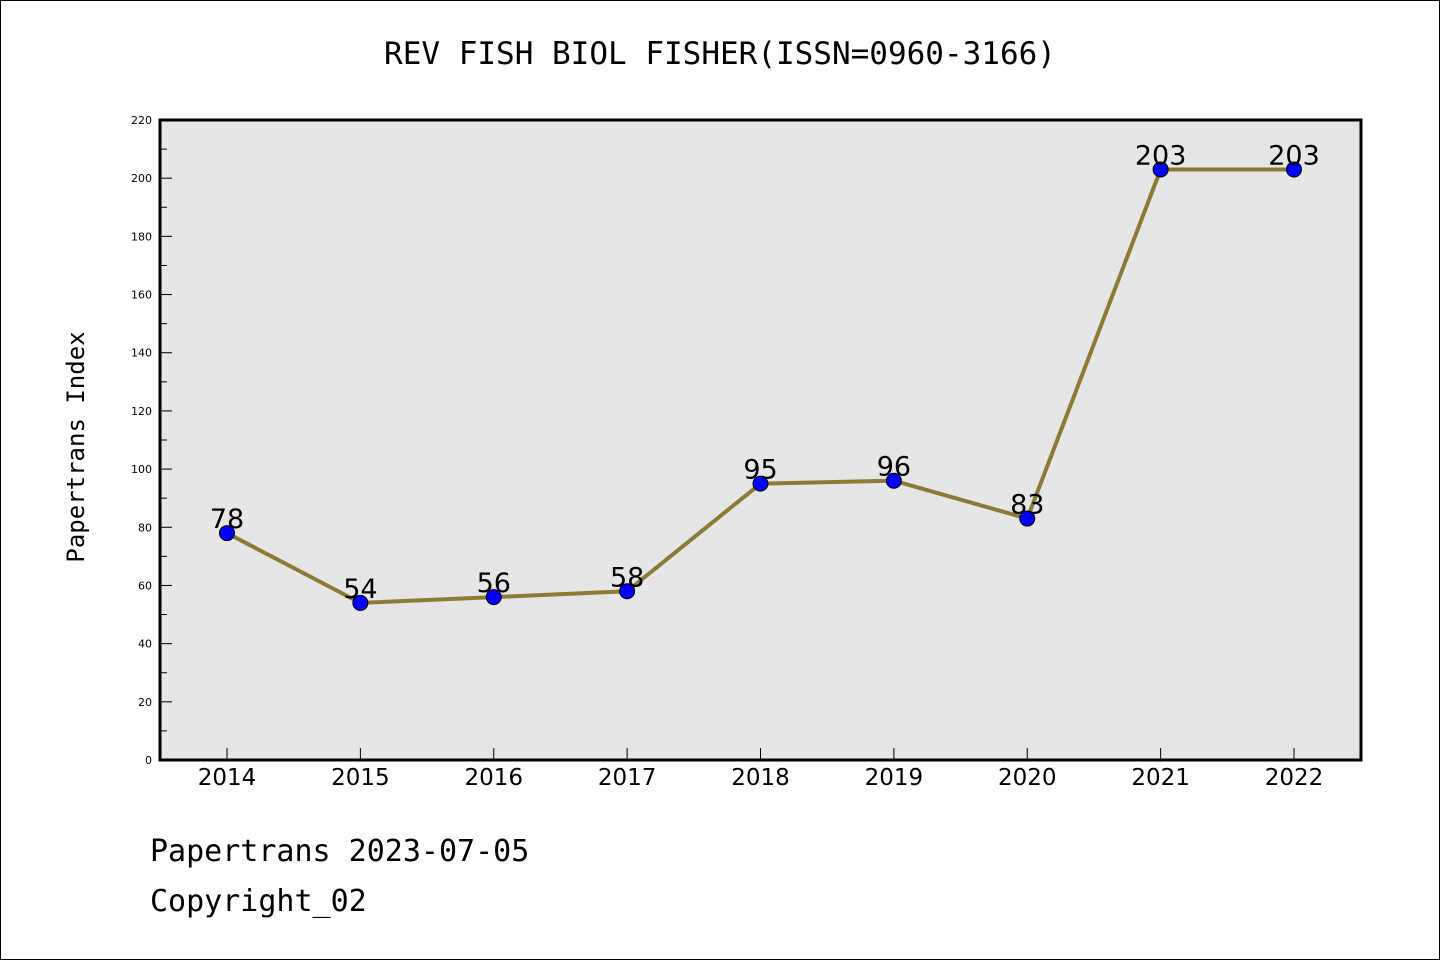  What do you see at coordinates (145, 585) in the screenshot?
I see `y-tick-label: 60` at bounding box center [145, 585].